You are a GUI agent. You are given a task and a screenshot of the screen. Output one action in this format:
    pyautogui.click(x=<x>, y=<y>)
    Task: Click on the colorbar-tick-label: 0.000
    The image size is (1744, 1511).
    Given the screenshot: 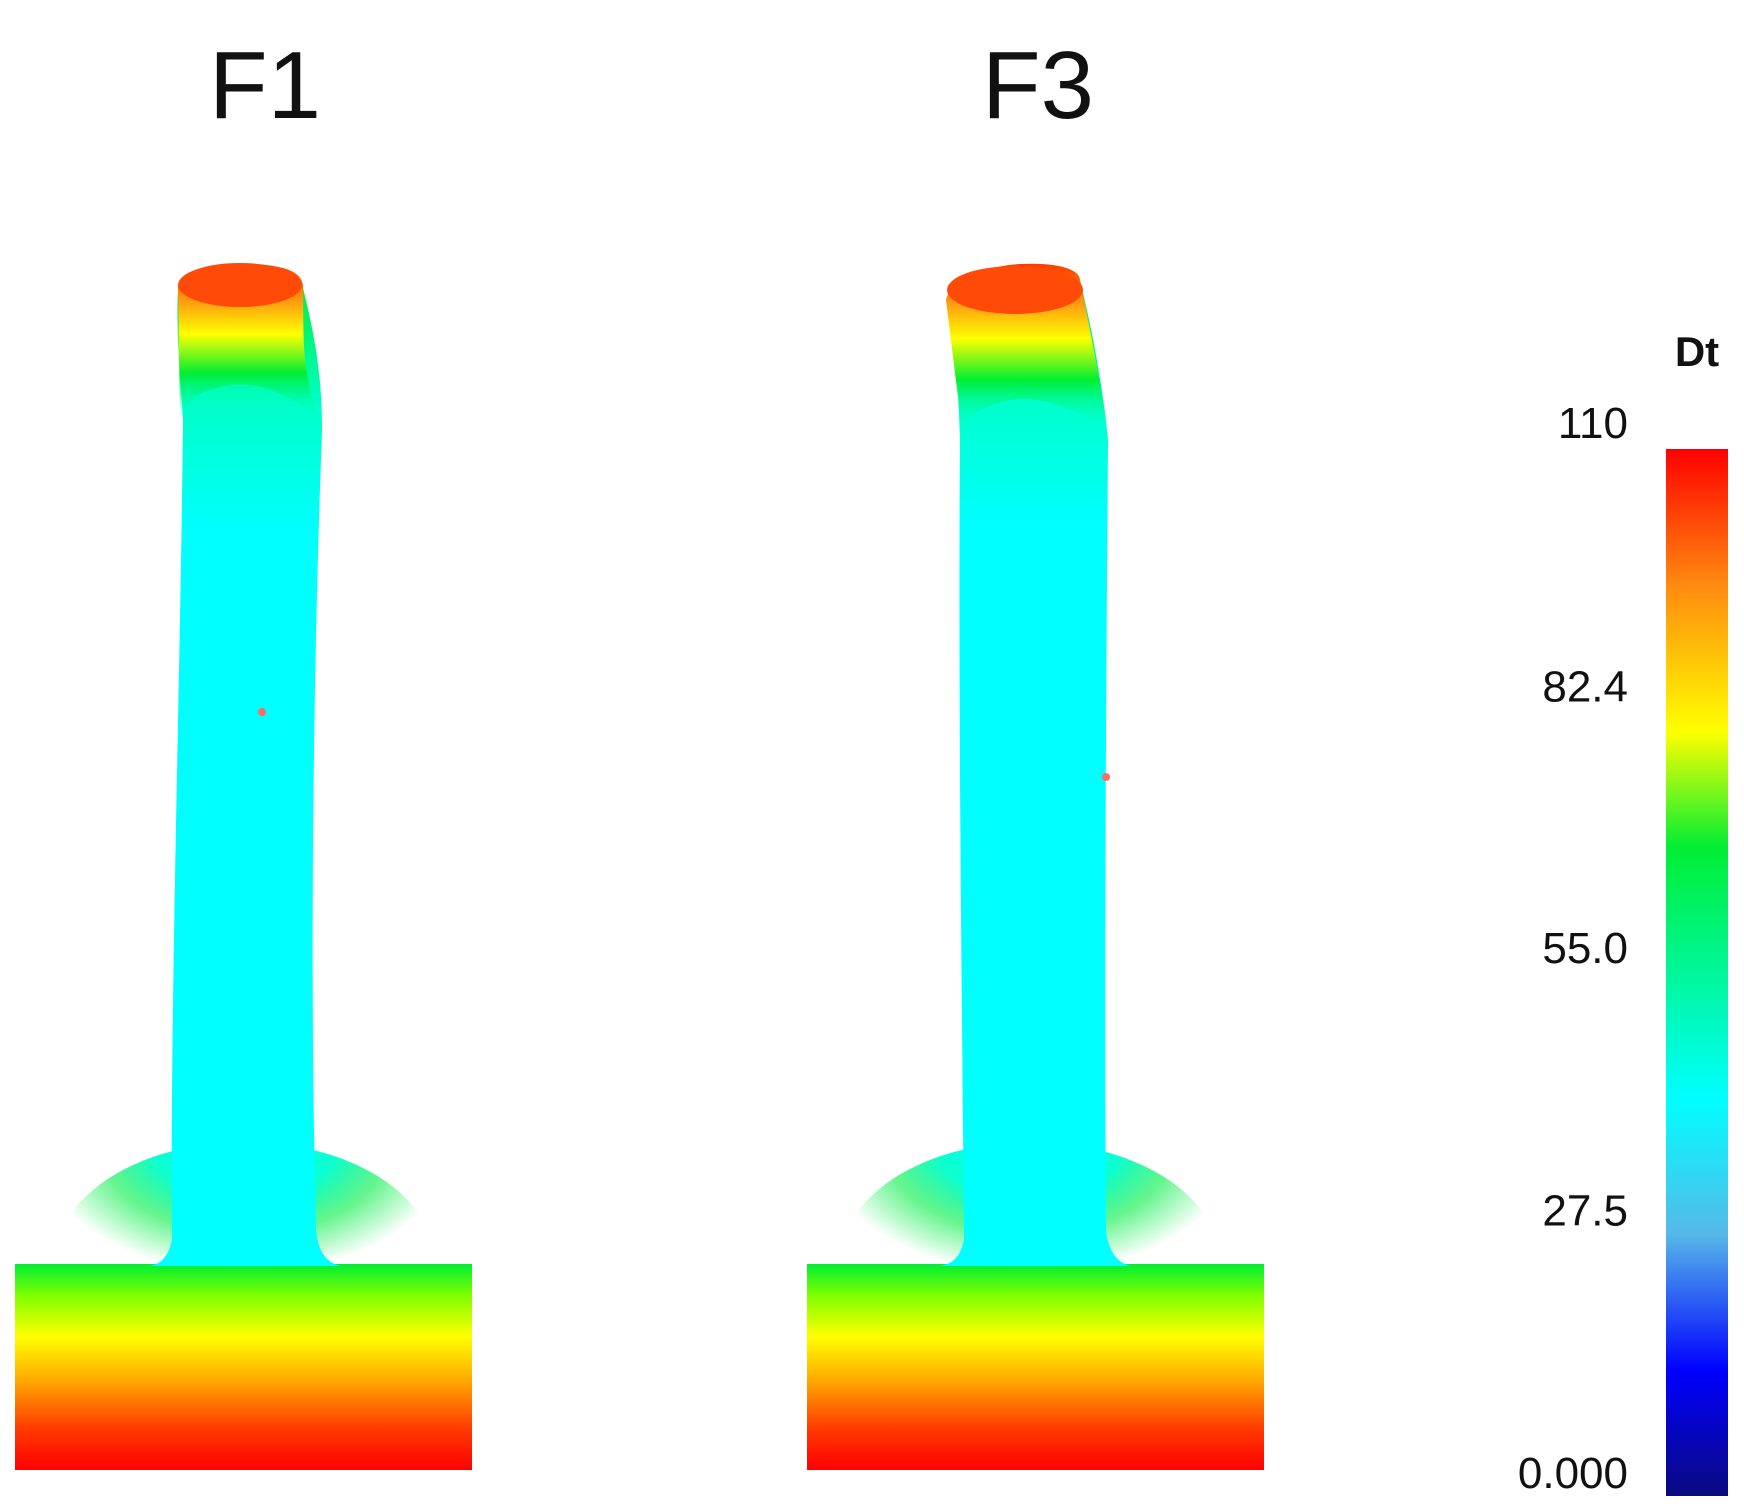 What is the action you would take?
    pyautogui.click(x=1573, y=1473)
    